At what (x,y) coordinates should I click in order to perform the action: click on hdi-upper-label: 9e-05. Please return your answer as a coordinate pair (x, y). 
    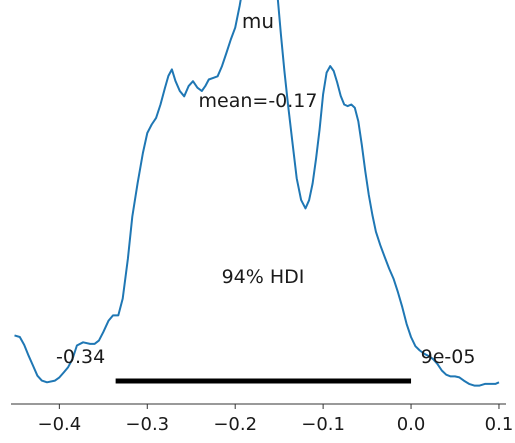
    Looking at the image, I should click on (448, 357).